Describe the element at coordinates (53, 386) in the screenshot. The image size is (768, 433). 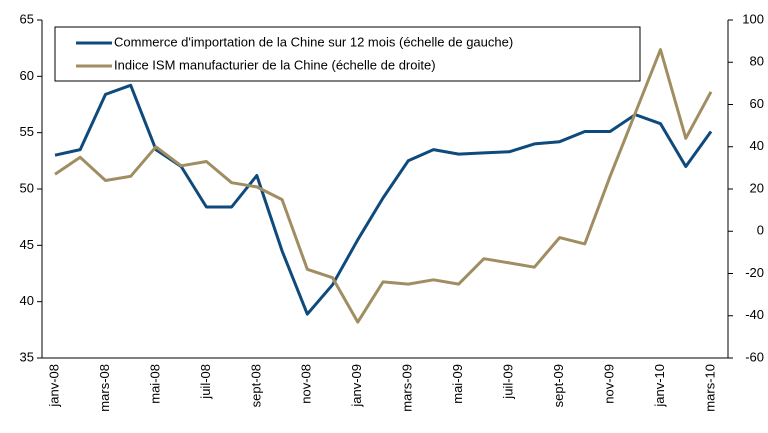
I see `x-tick-label: janv-08` at that location.